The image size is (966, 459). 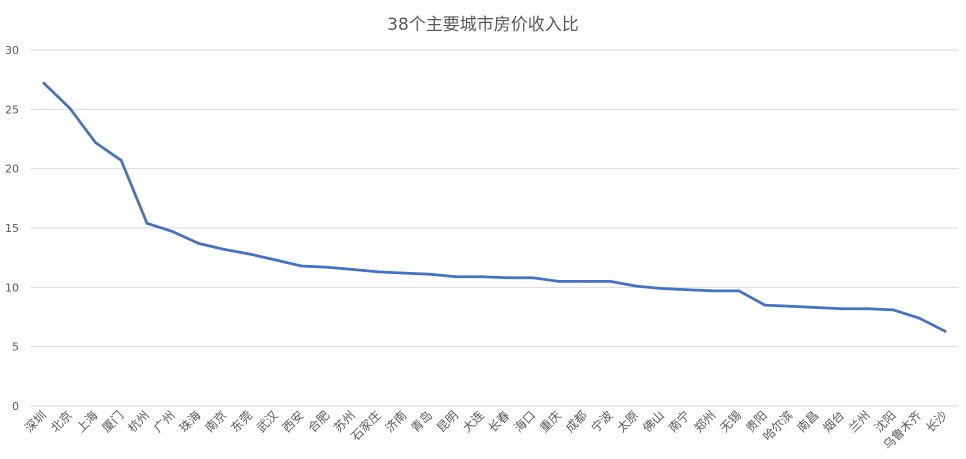 I want to click on x-tick-label: 昆明, so click(x=447, y=421).